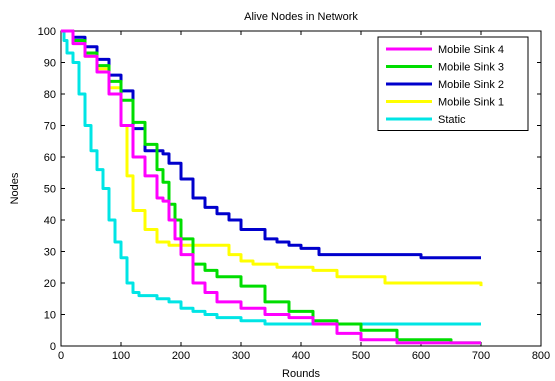 The height and width of the screenshot is (381, 555). What do you see at coordinates (15, 188) in the screenshot?
I see `y-axis-title: Nodes` at bounding box center [15, 188].